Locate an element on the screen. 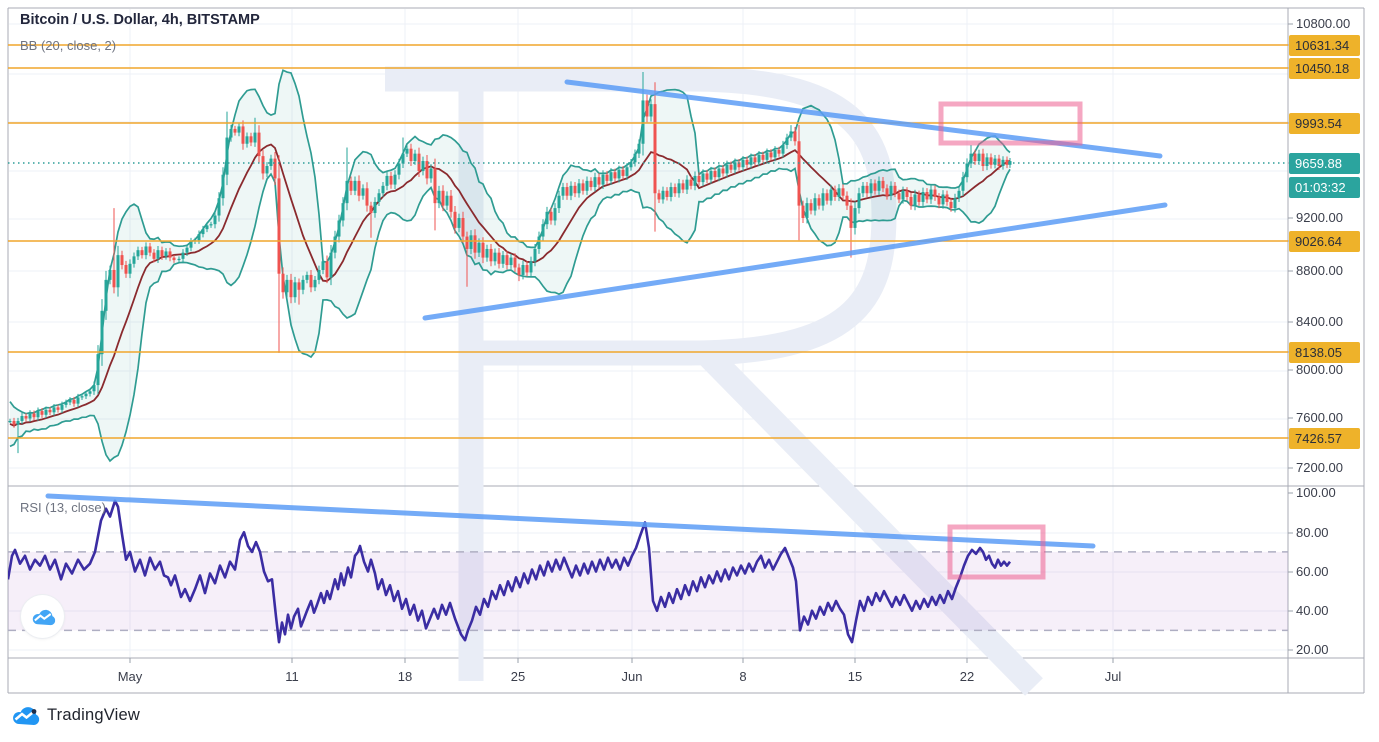 This screenshot has width=1379, height=742. rsi-scale-label: 80.00 is located at coordinates (1312, 532).